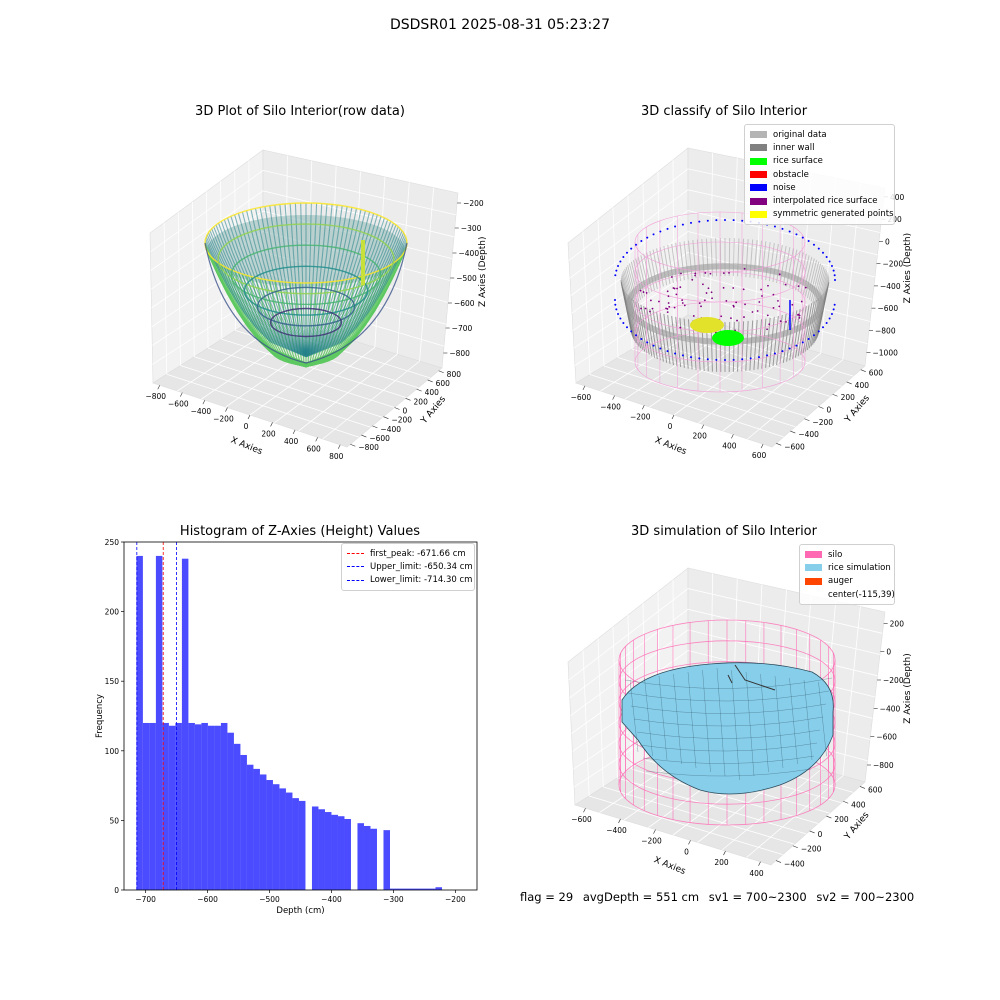 Image resolution: width=1000 pixels, height=1000 pixels. I want to click on legend-label: inner wall, so click(794, 147).